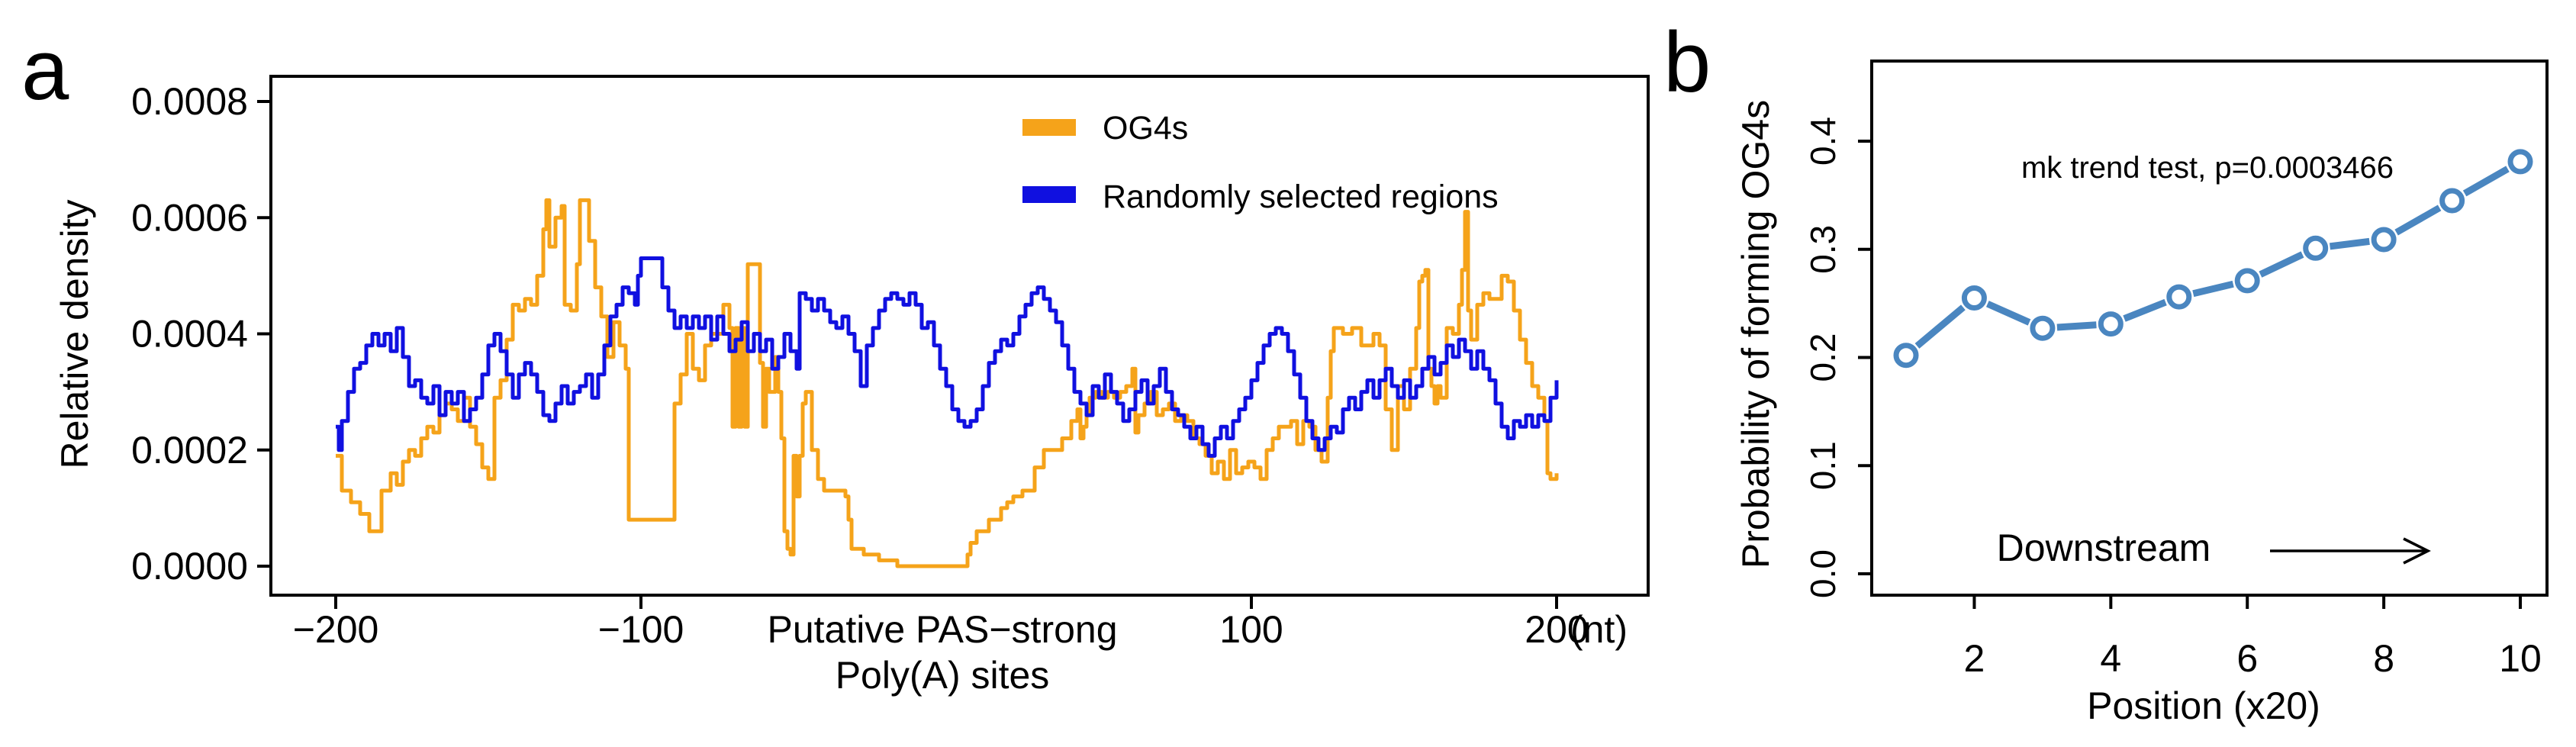  Describe the element at coordinates (2247, 658) in the screenshot. I see `panel-b-x-tick-label: 6` at that location.